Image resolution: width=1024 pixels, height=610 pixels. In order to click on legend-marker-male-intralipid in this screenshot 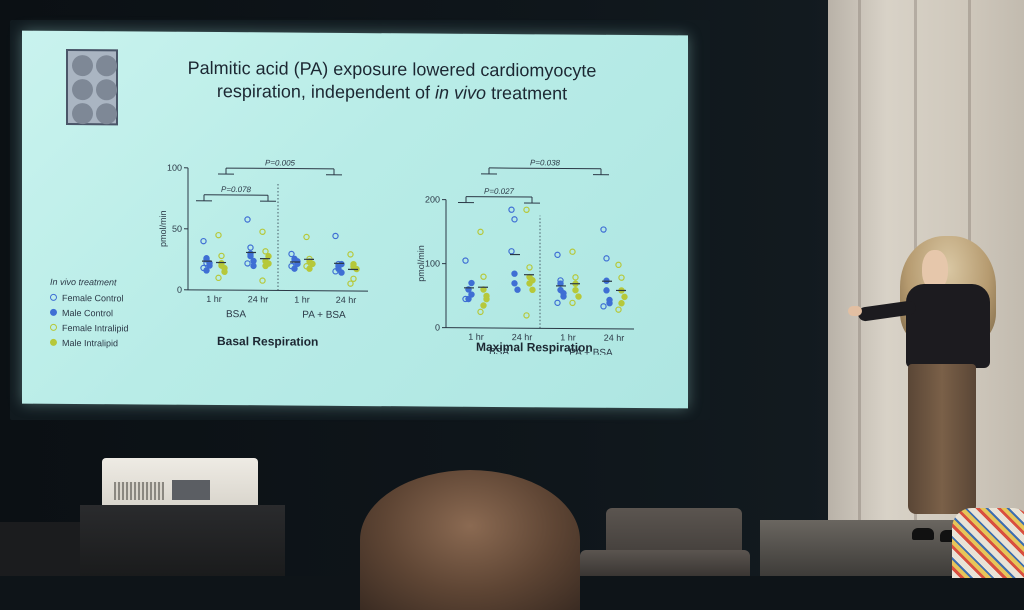, I will do `click(53, 342)`.